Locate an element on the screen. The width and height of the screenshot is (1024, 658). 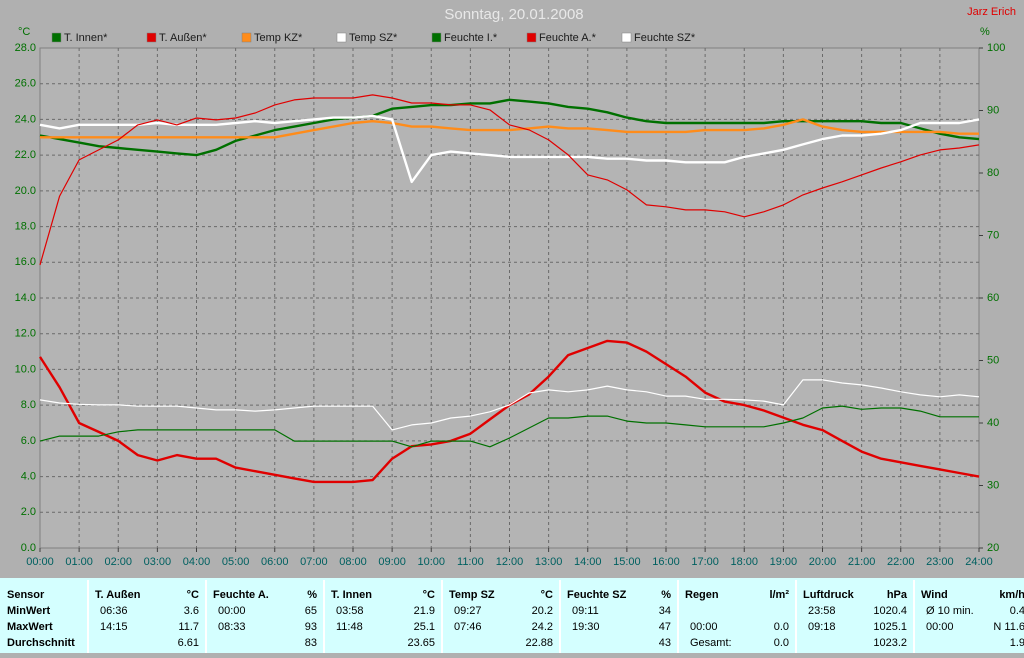
y2-tick-label: 80 is located at coordinates (993, 173).